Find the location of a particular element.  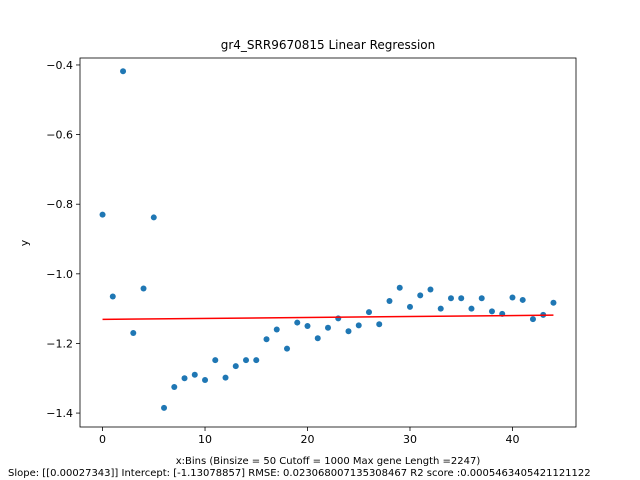

x-tick-label: 40 is located at coordinates (512, 439).